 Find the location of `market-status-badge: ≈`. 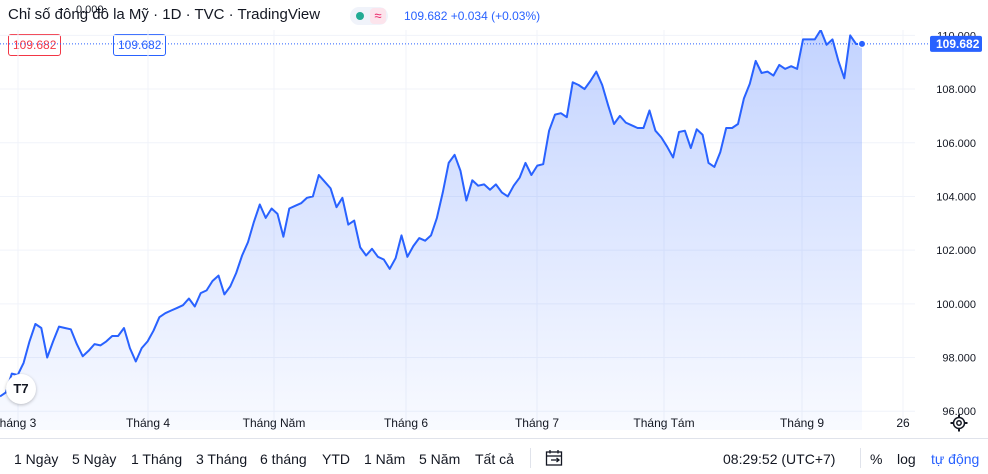

market-status-badge: ≈ is located at coordinates (369, 16).